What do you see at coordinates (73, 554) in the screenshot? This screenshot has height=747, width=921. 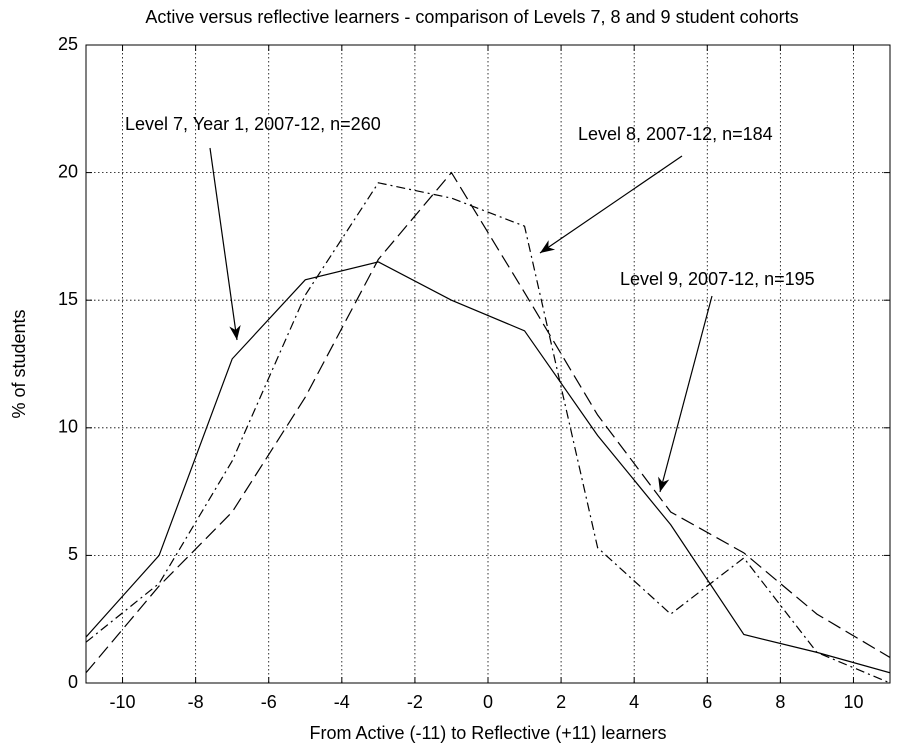 I see `y-tick-label: 5` at bounding box center [73, 554].